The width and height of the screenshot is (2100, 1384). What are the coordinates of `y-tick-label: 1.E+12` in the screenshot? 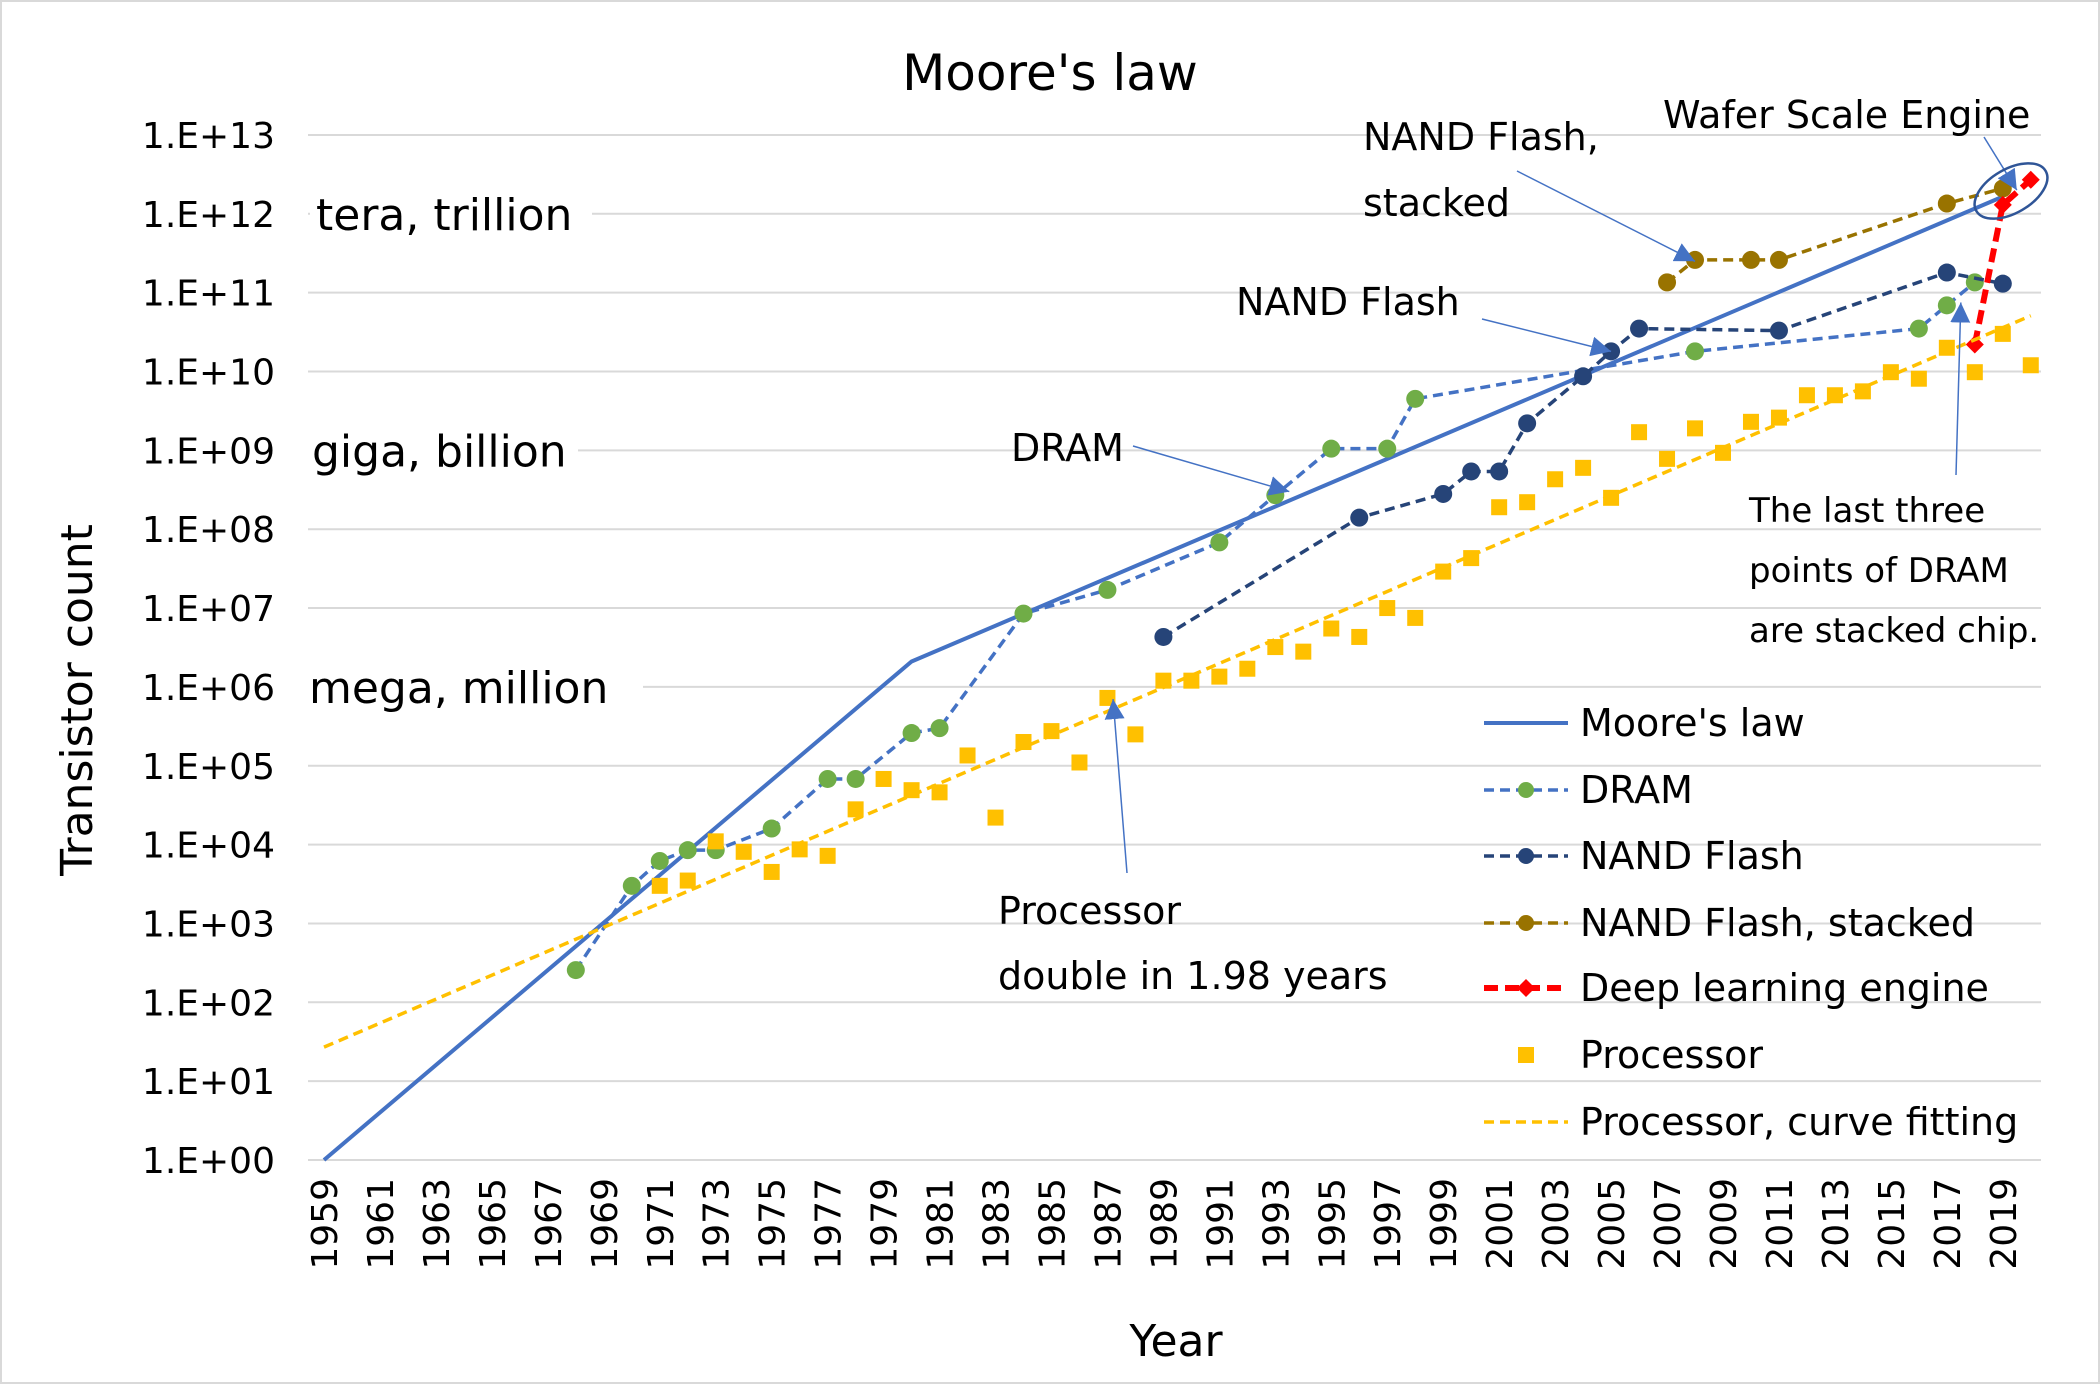 It's located at (208, 215).